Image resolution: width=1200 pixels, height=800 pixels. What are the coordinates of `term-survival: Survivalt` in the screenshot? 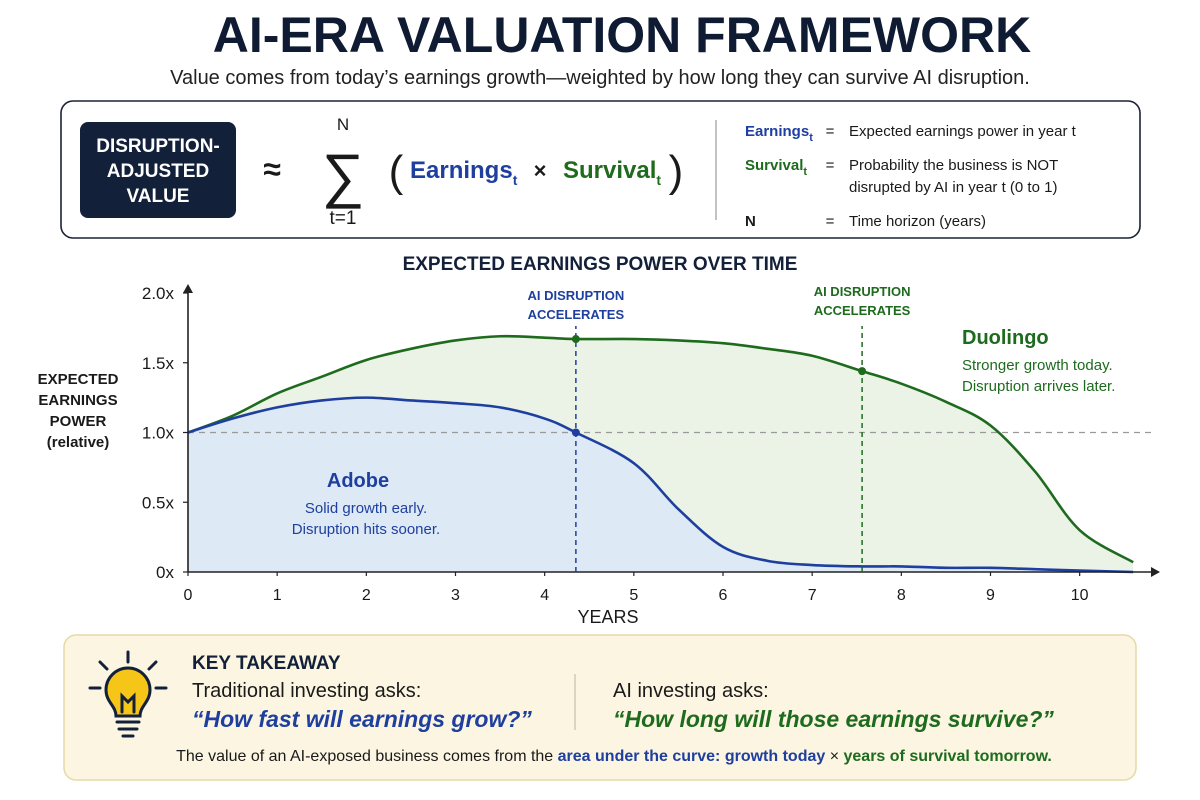 It's located at (612, 172).